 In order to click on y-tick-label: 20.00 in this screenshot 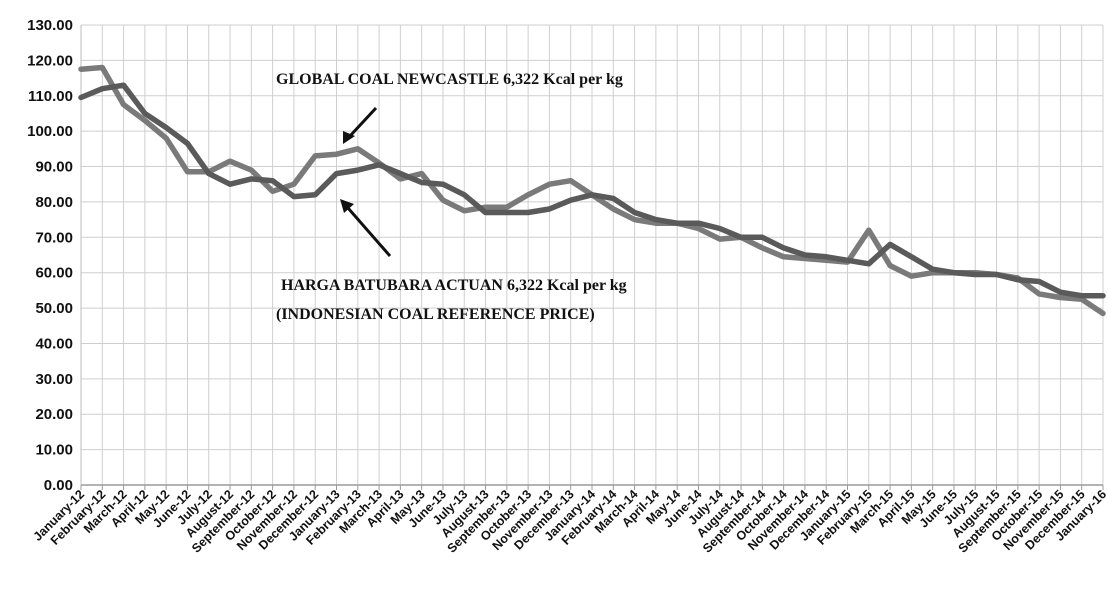, I will do `click(54, 414)`.